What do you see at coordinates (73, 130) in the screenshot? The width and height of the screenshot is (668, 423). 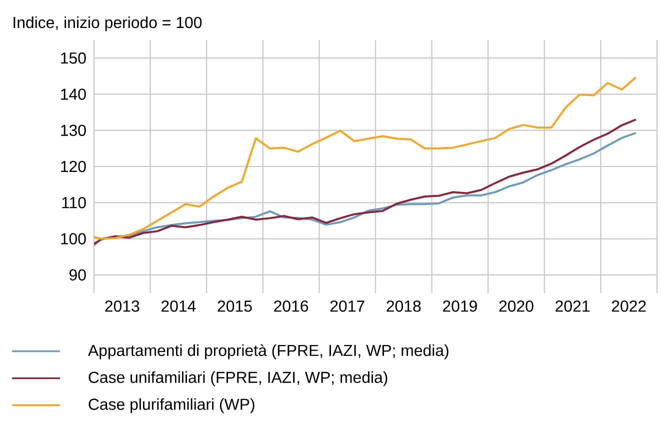 I see `y-tick-label: 130` at bounding box center [73, 130].